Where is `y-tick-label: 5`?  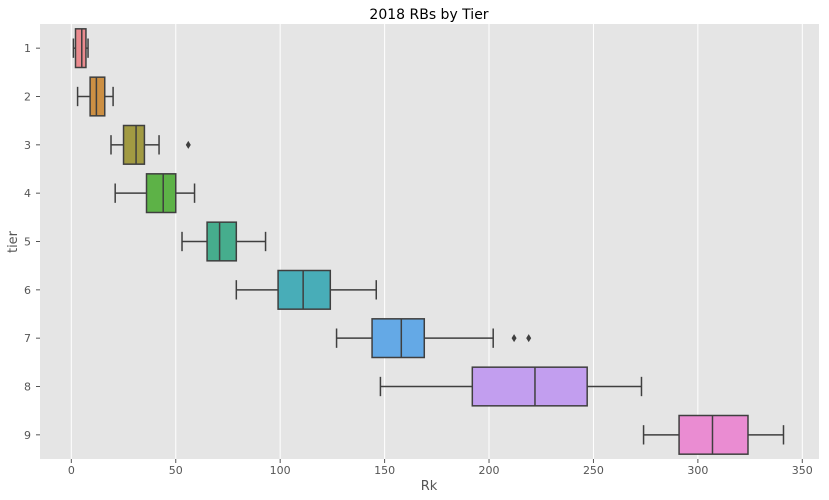
y-tick-label: 5 is located at coordinates (27, 242).